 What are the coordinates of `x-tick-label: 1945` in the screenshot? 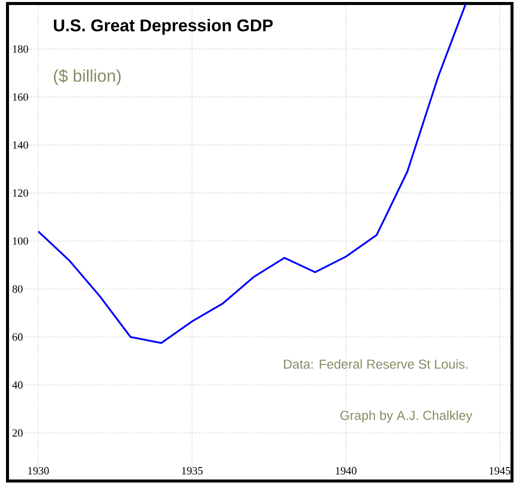 It's located at (500, 470).